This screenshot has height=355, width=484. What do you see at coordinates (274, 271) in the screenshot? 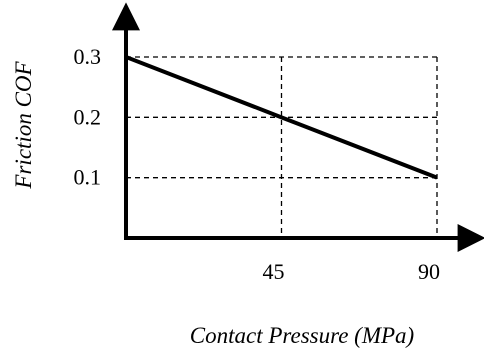
I see `x-tick-label-0: 45` at bounding box center [274, 271].